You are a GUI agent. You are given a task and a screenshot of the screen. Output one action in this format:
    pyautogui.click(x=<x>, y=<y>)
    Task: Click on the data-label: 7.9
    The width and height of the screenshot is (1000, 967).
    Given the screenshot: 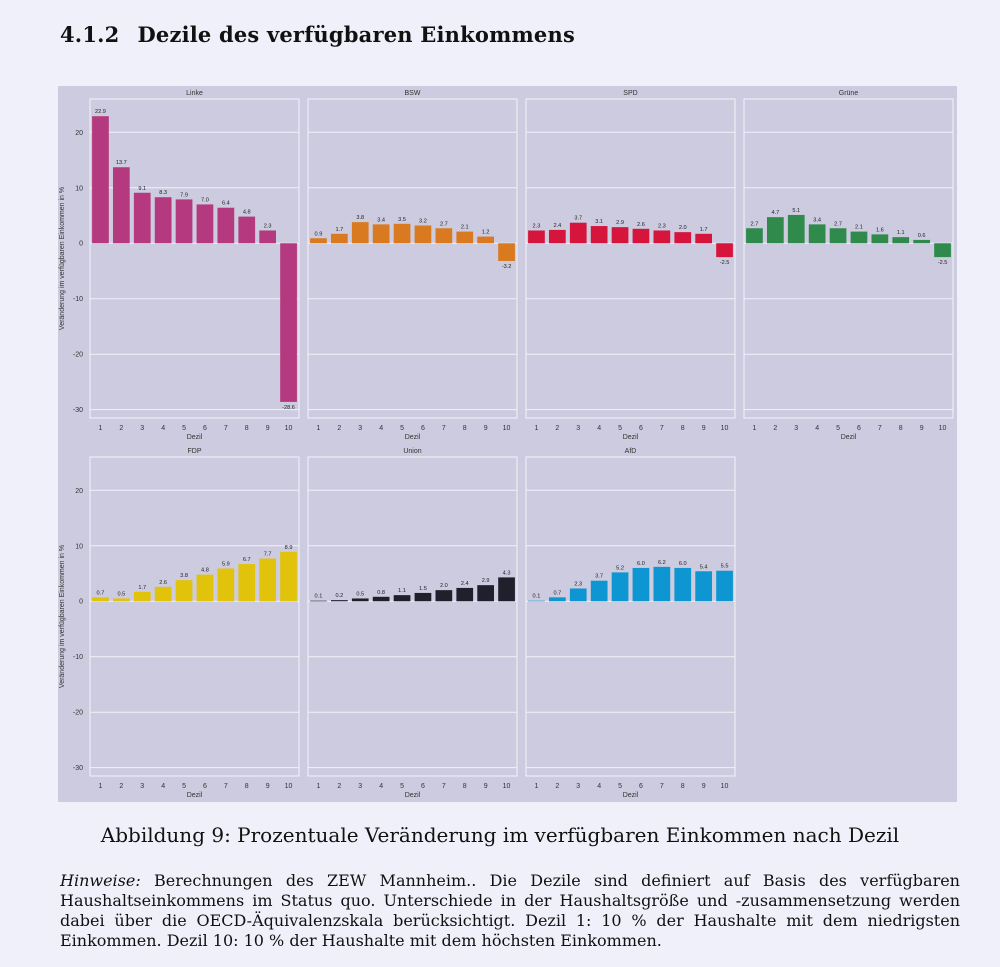 What is the action you would take?
    pyautogui.click(x=184, y=195)
    